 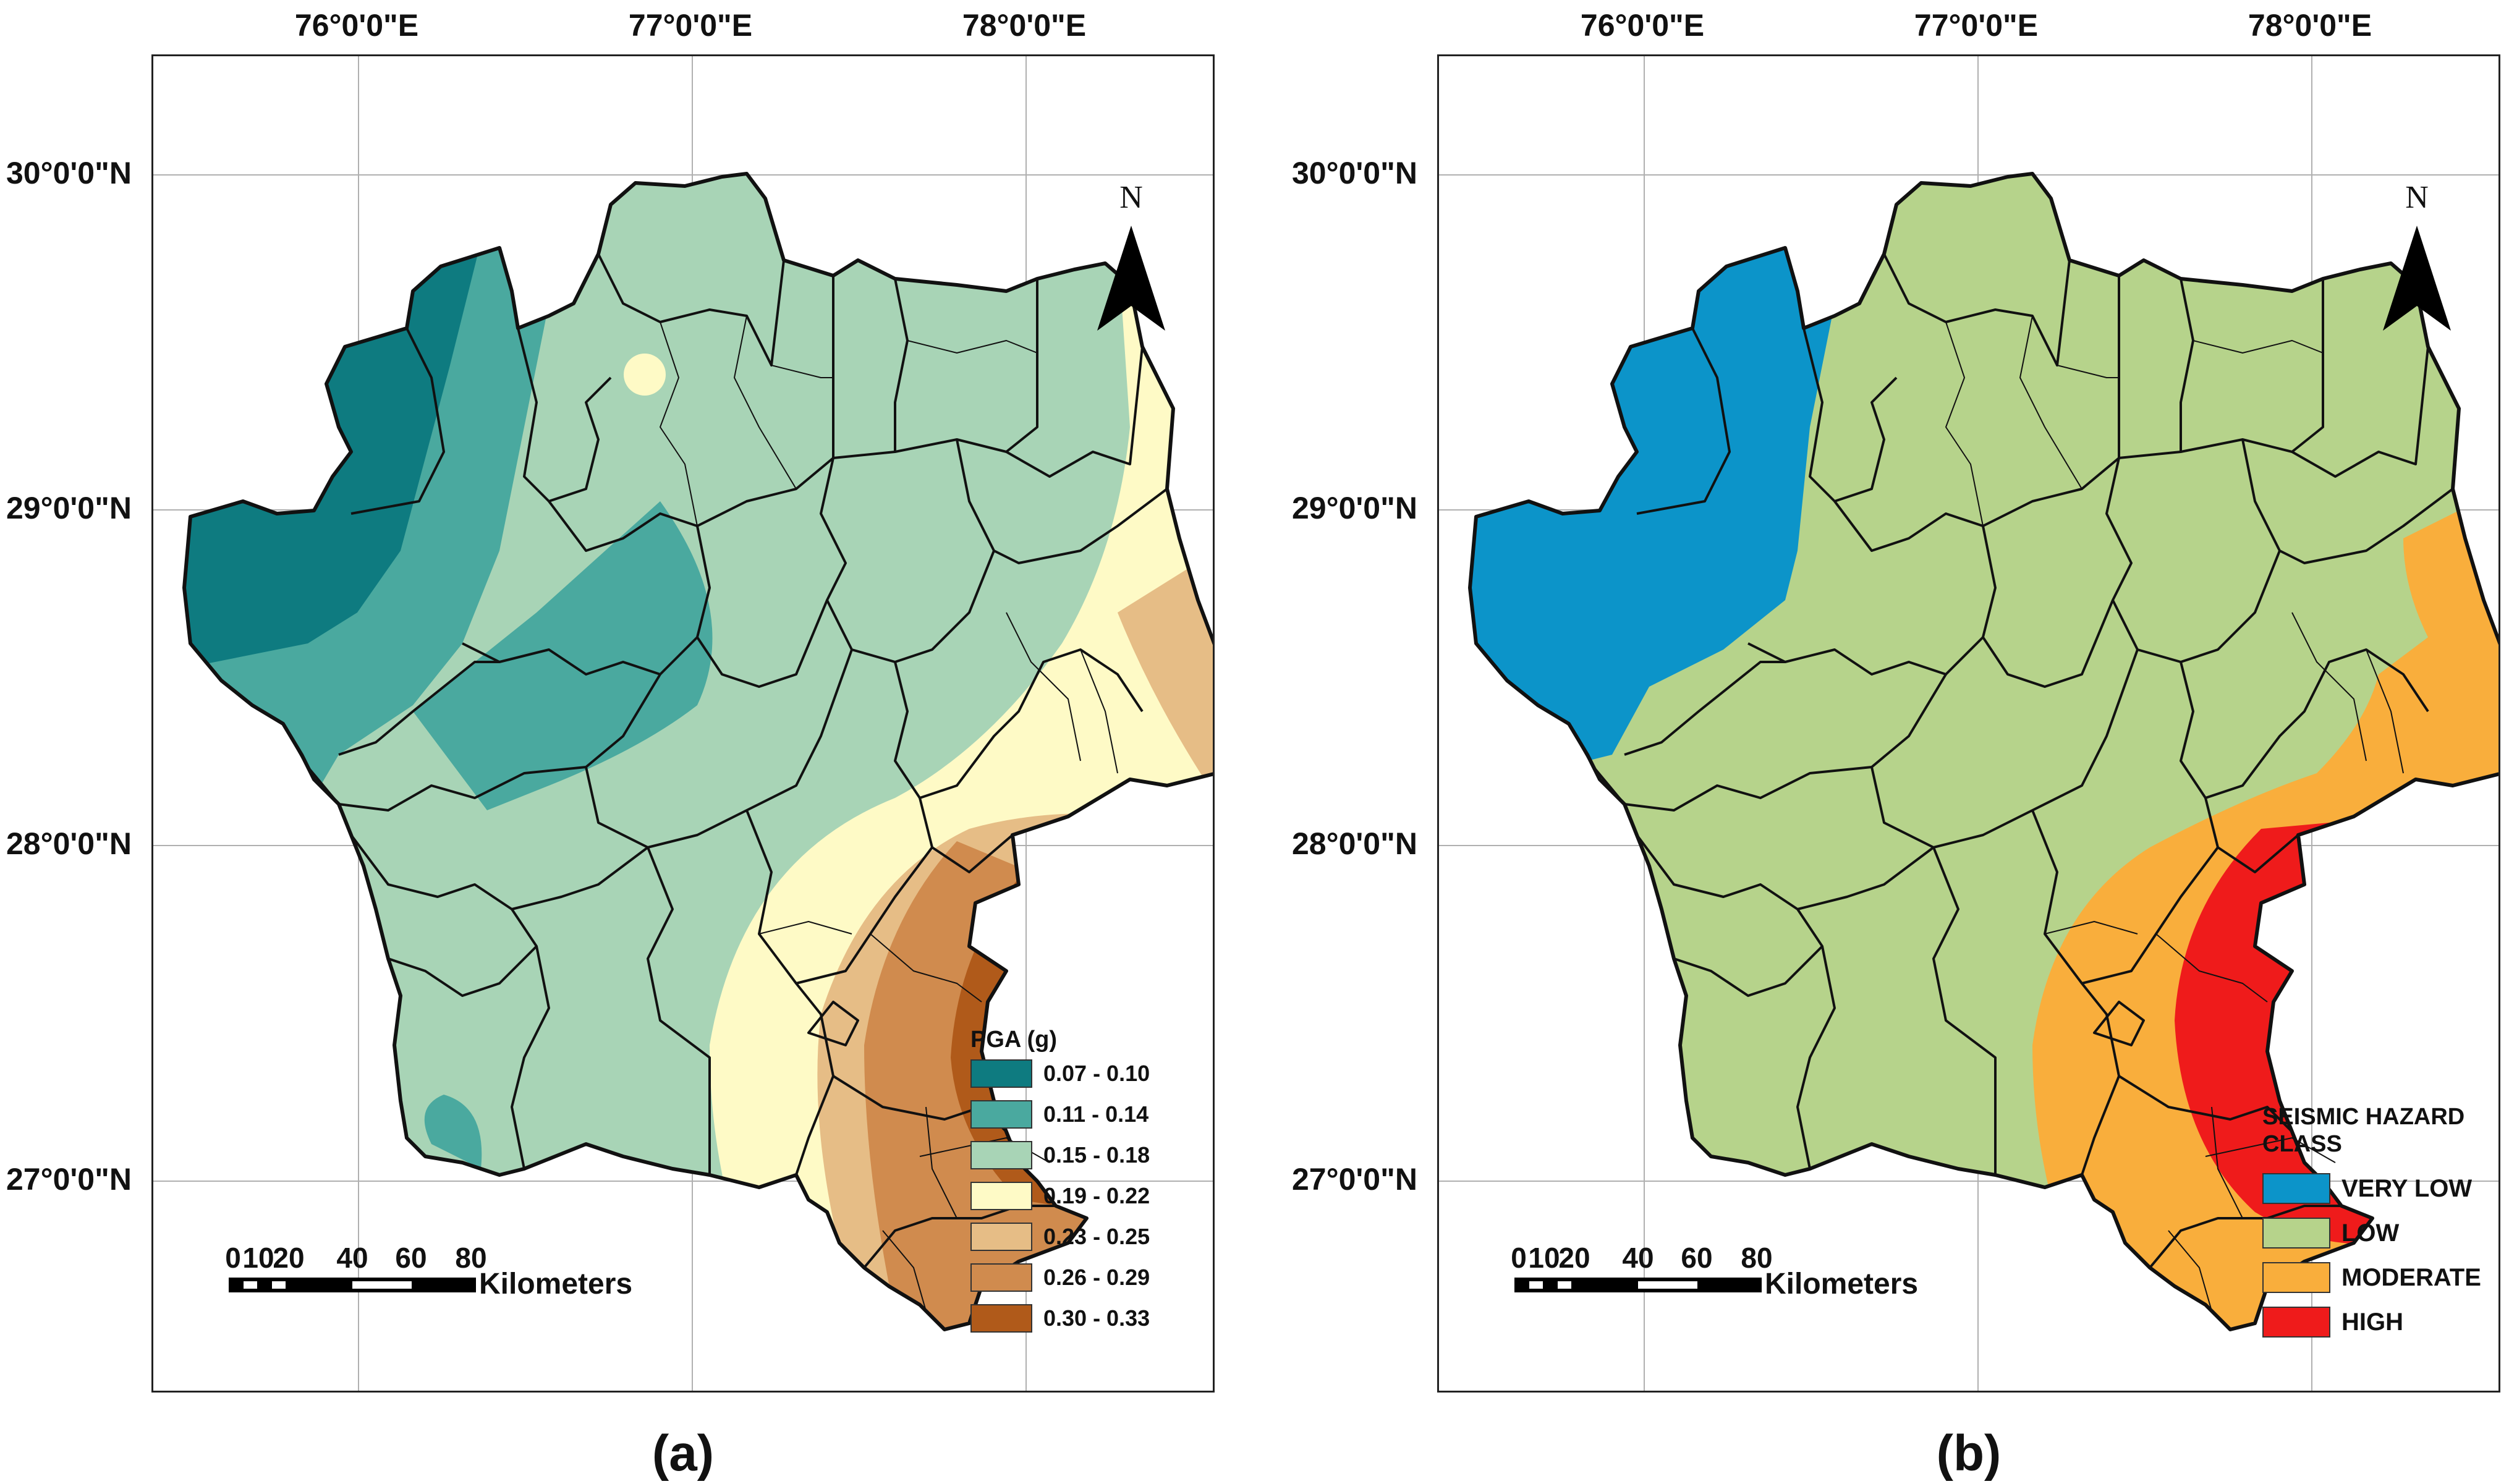 What do you see at coordinates (1014, 1040) in the screenshot?
I see `legend-title: PGA (g)` at bounding box center [1014, 1040].